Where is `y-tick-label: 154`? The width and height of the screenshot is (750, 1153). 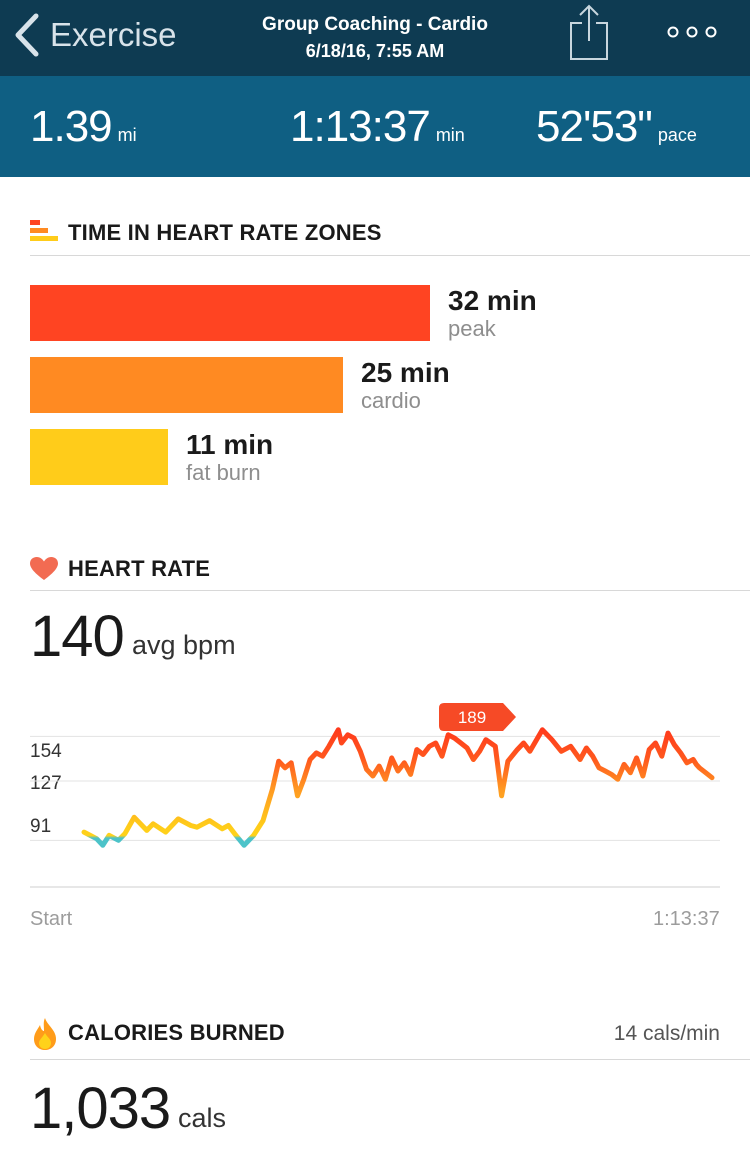
y-tick-label: 154 is located at coordinates (46, 751).